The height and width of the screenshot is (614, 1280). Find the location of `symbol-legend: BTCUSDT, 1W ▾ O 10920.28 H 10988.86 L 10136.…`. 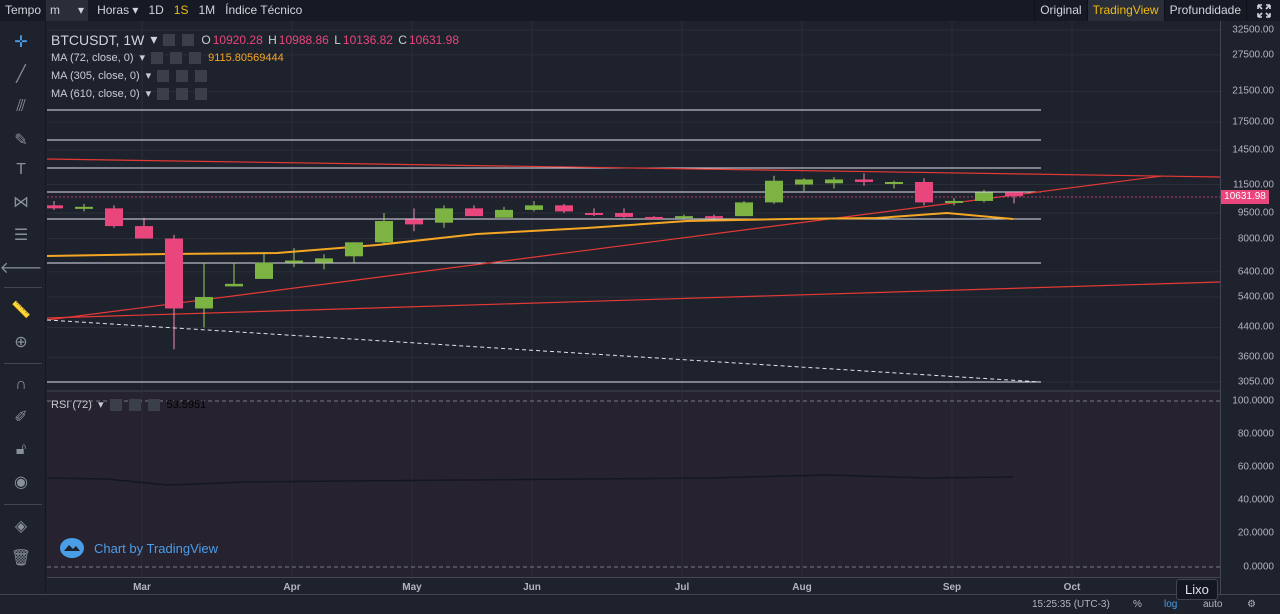

symbol-legend: BTCUSDT, 1W ▾ O 10920.28 H 10988.86 L 10136.… is located at coordinates (255, 39).